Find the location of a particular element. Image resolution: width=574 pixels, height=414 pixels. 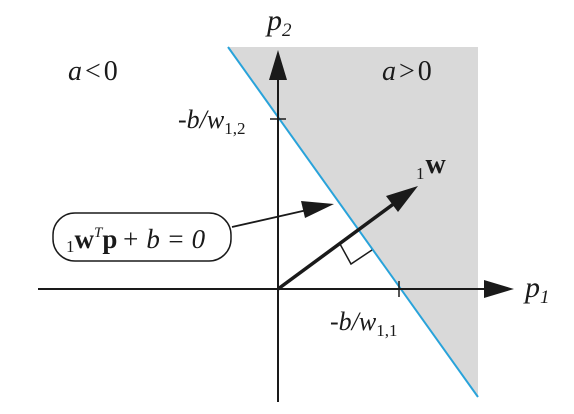

pos-region-op: > is located at coordinates (407, 71).